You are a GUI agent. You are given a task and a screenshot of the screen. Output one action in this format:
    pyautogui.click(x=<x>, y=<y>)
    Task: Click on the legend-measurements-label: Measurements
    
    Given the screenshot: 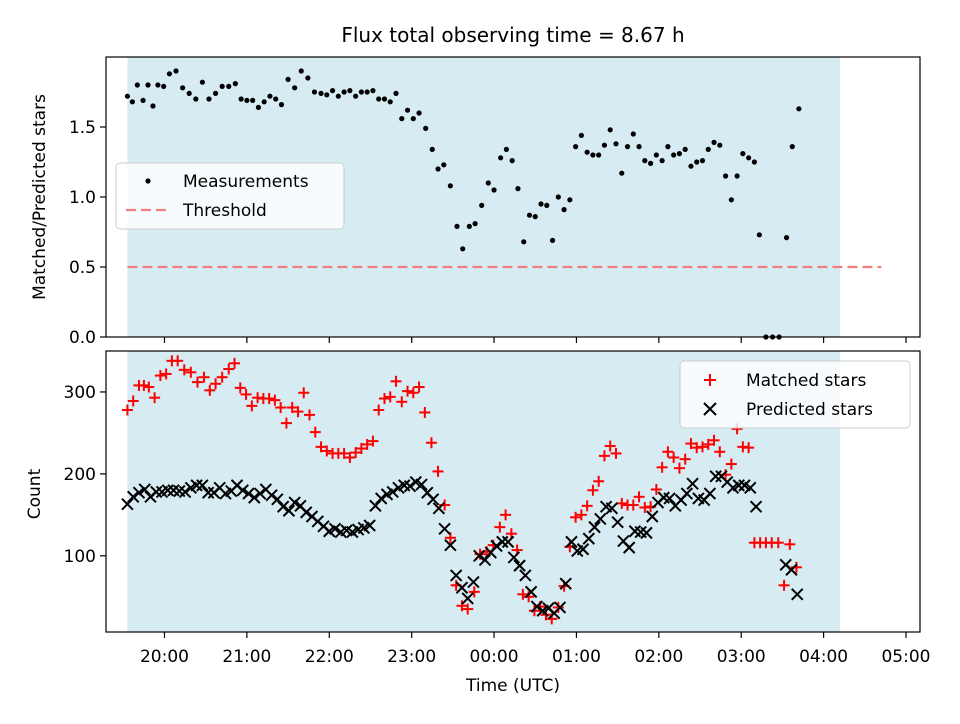 What is the action you would take?
    pyautogui.click(x=246, y=182)
    